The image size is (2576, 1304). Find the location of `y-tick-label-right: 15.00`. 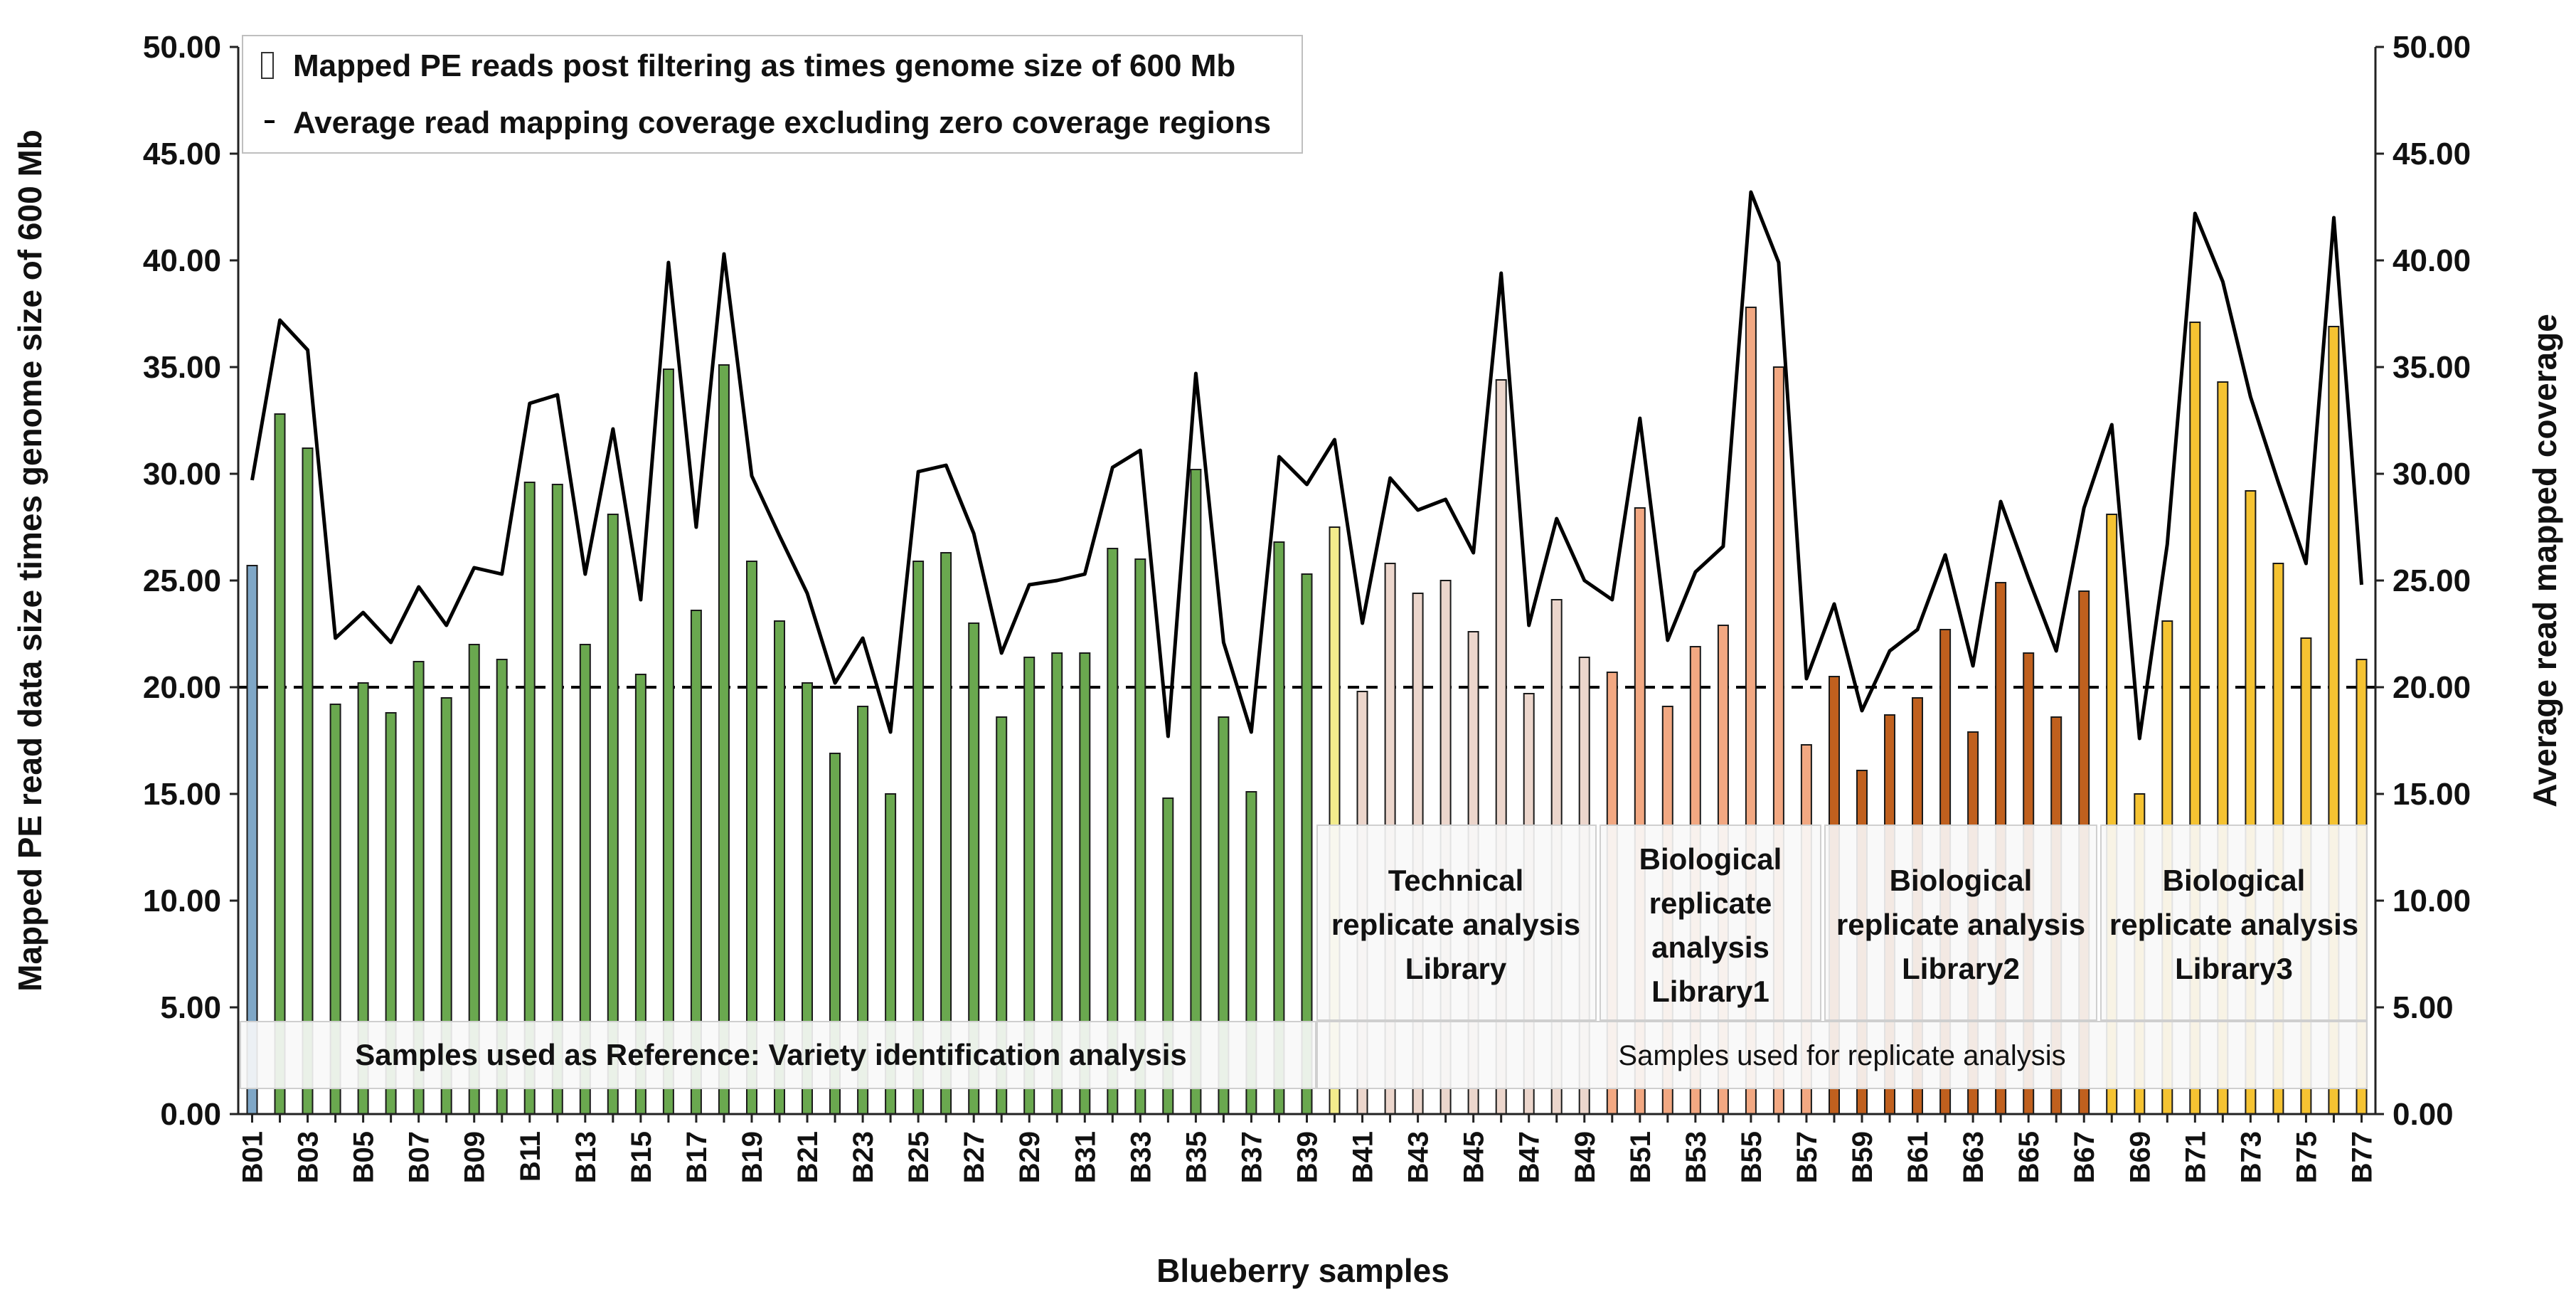

y-tick-label-right: 15.00 is located at coordinates (2432, 795).